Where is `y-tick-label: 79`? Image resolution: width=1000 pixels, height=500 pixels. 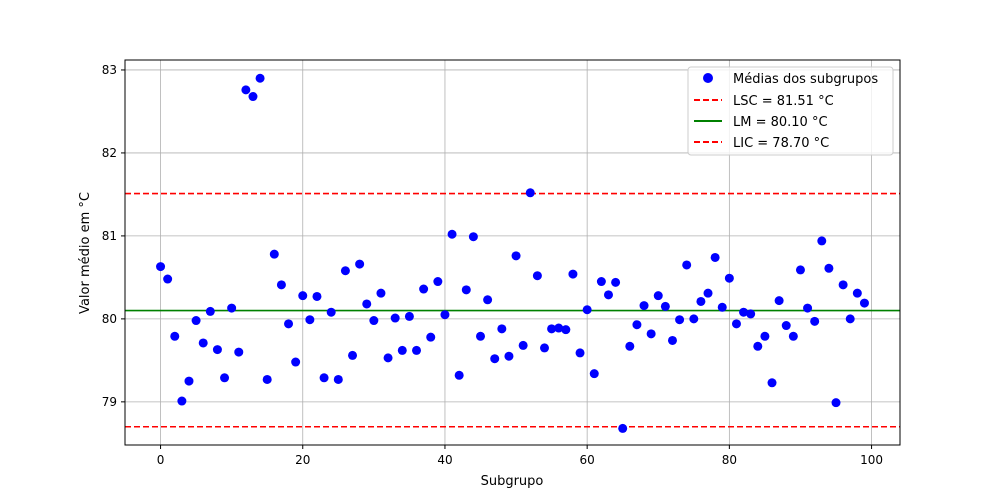 y-tick-label: 79 is located at coordinates (109, 402).